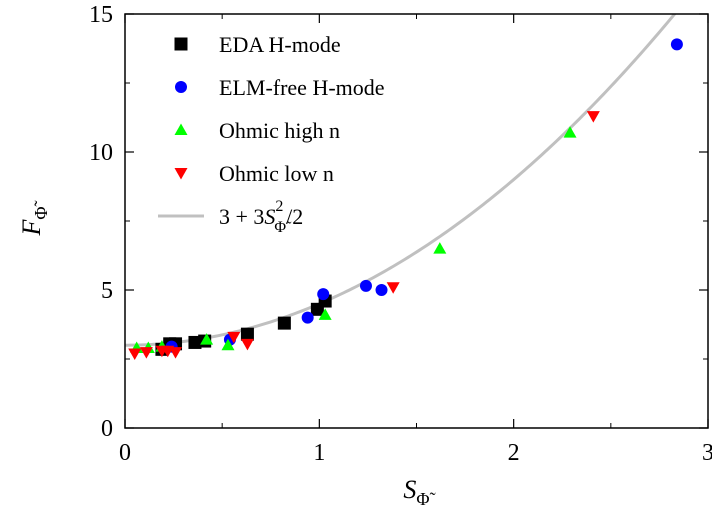  I want to click on legend-label: Ohmic high n, so click(279, 130).